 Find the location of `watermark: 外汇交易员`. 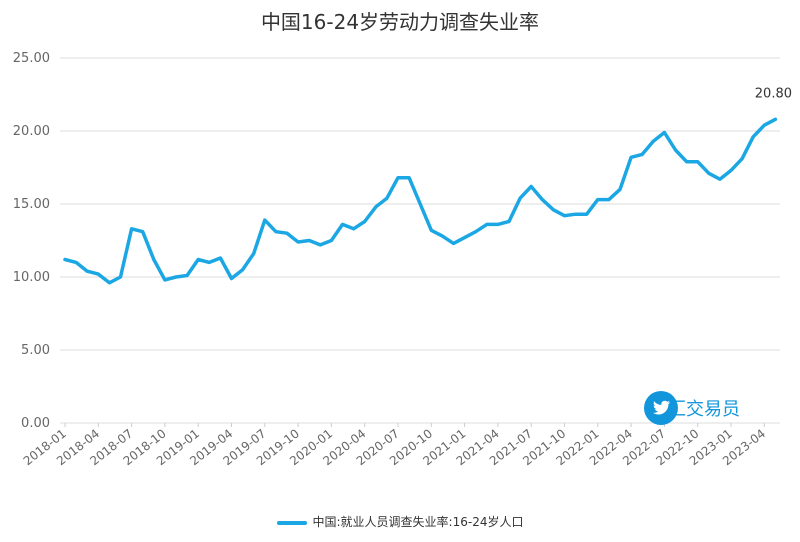

watermark: 外汇交易员 is located at coordinates (692, 408).